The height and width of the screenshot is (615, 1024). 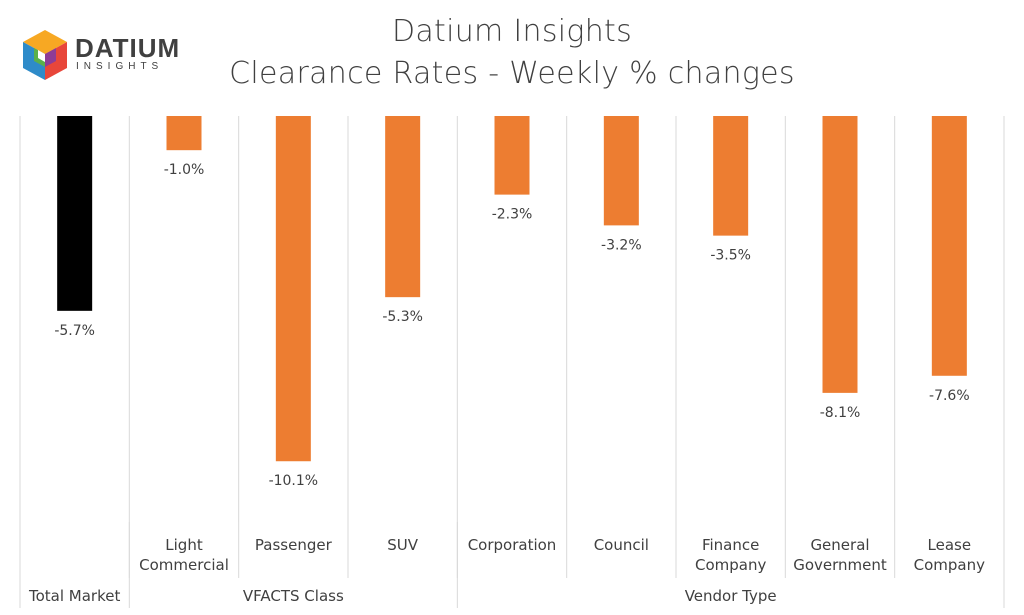 What do you see at coordinates (949, 396) in the screenshot?
I see `data-label: -7.6%` at bounding box center [949, 396].